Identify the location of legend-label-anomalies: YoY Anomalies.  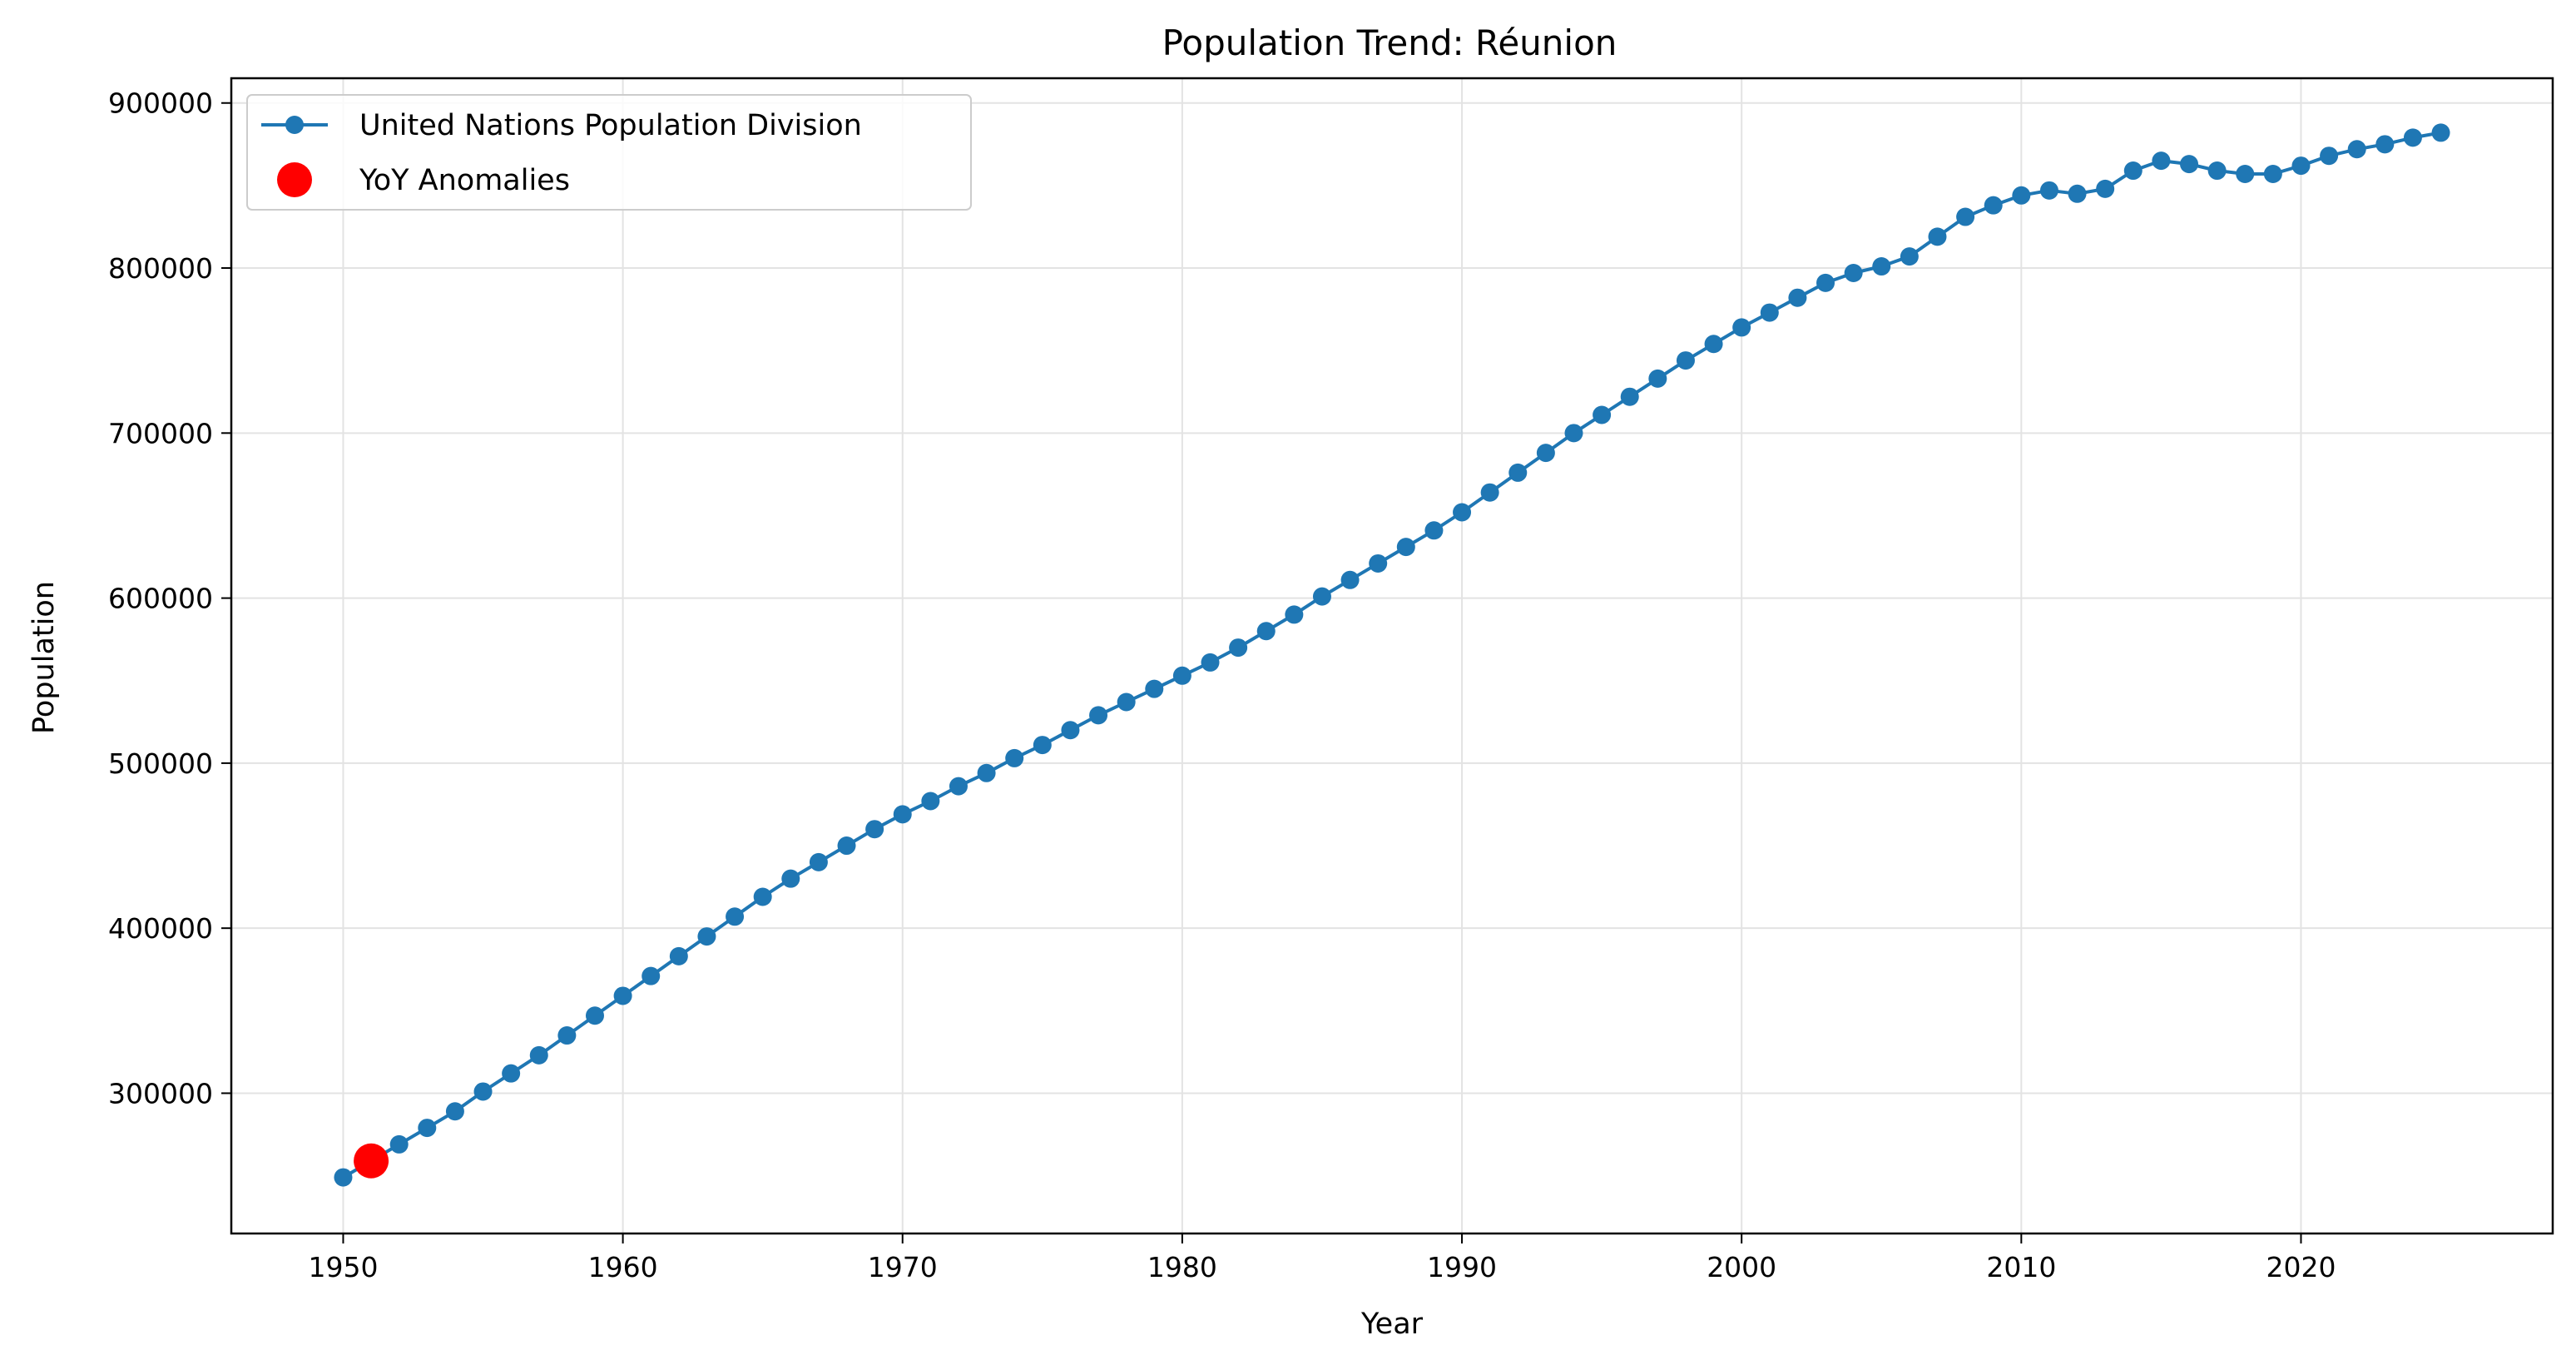
(464, 180).